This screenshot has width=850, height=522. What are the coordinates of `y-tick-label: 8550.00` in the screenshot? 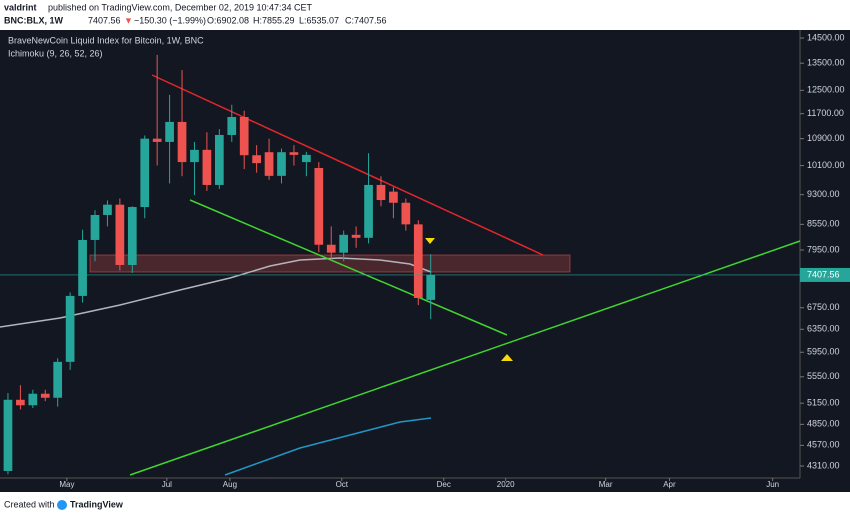 It's located at (823, 224).